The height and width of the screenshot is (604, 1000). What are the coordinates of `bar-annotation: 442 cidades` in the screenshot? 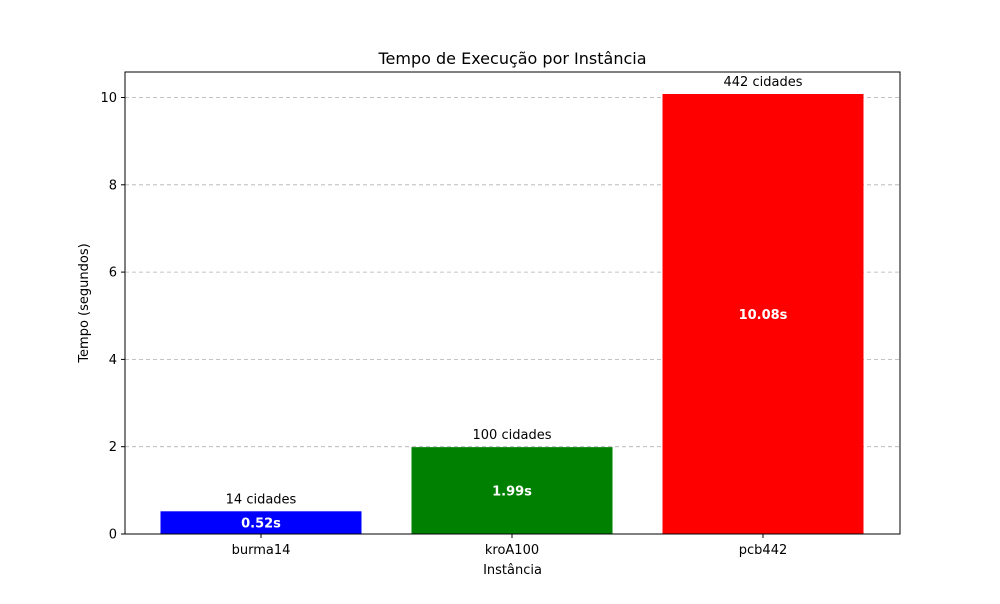 It's located at (763, 82).